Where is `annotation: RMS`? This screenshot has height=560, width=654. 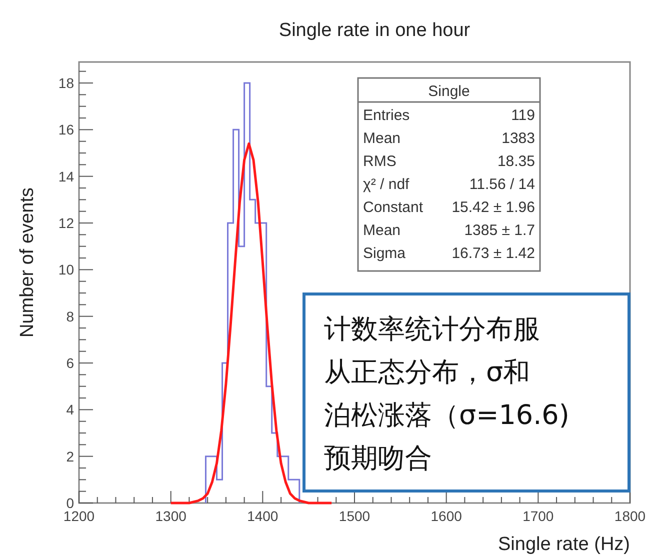 annotation: RMS is located at coordinates (379, 161).